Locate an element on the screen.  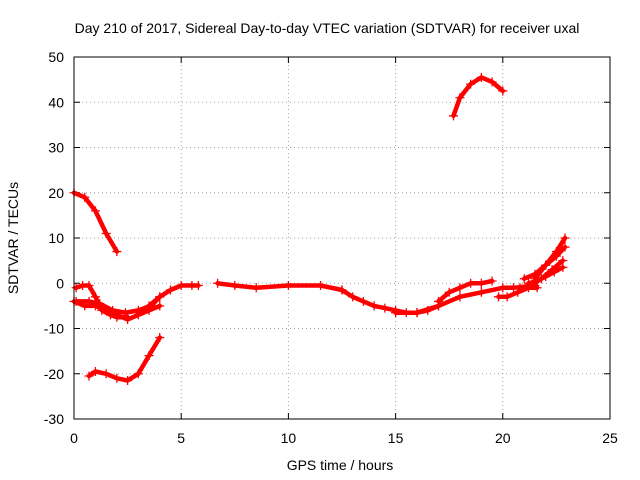
x-tick-label: 20 is located at coordinates (503, 438).